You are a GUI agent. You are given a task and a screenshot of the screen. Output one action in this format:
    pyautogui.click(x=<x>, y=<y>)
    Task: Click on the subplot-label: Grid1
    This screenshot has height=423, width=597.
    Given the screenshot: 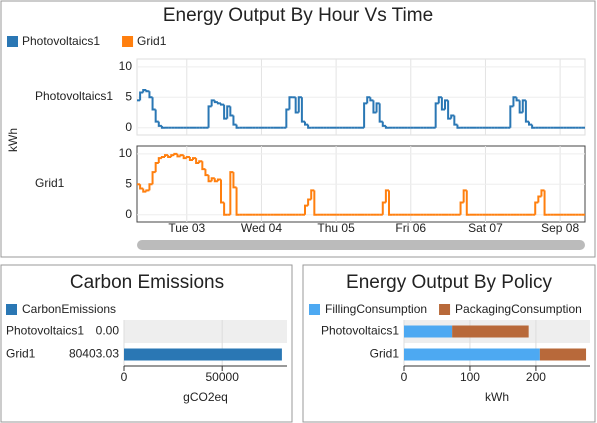 What is the action you would take?
    pyautogui.click(x=50, y=183)
    